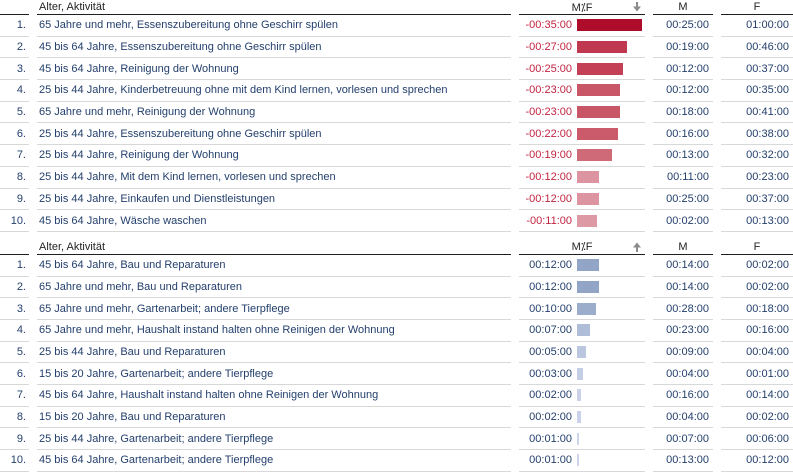 The width and height of the screenshot is (793, 472). What do you see at coordinates (637, 247) in the screenshot?
I see `sort-ascending-icon` at bounding box center [637, 247].